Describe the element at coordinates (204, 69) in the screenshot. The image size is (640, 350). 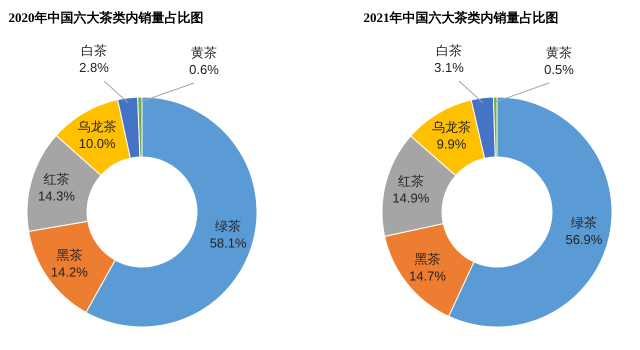
I see `data-label: 0.6%` at that location.